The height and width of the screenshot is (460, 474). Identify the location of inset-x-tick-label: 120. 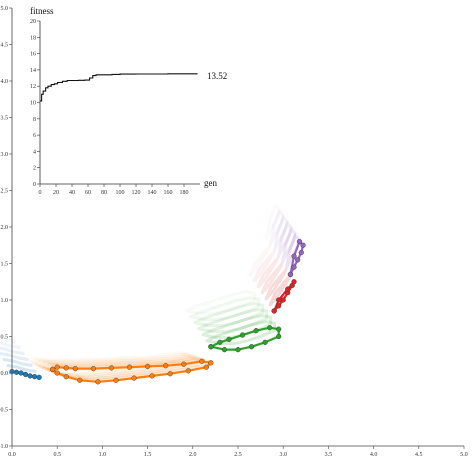
(136, 193).